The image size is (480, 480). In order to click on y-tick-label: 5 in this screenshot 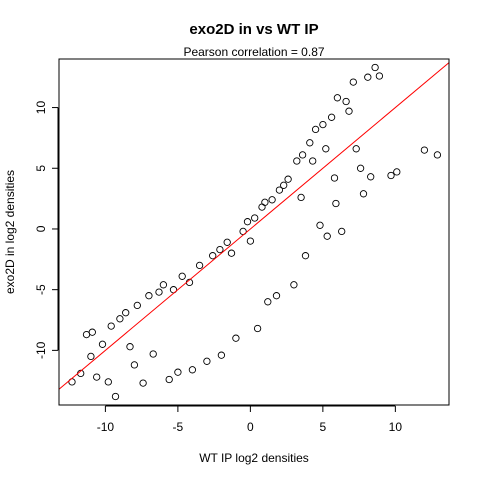, I will do `click(41, 168)`.